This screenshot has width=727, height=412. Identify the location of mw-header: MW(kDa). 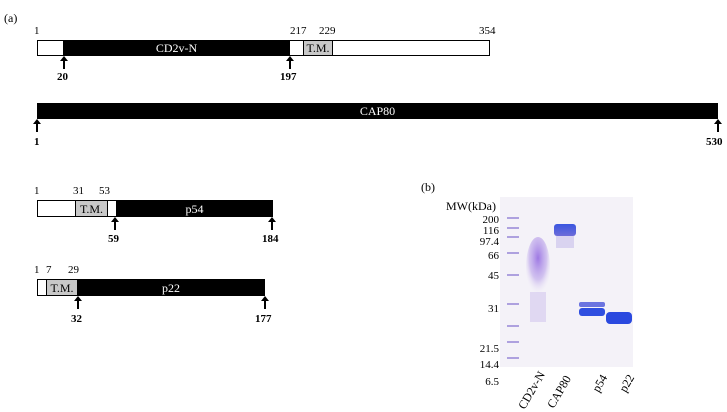
(471, 206).